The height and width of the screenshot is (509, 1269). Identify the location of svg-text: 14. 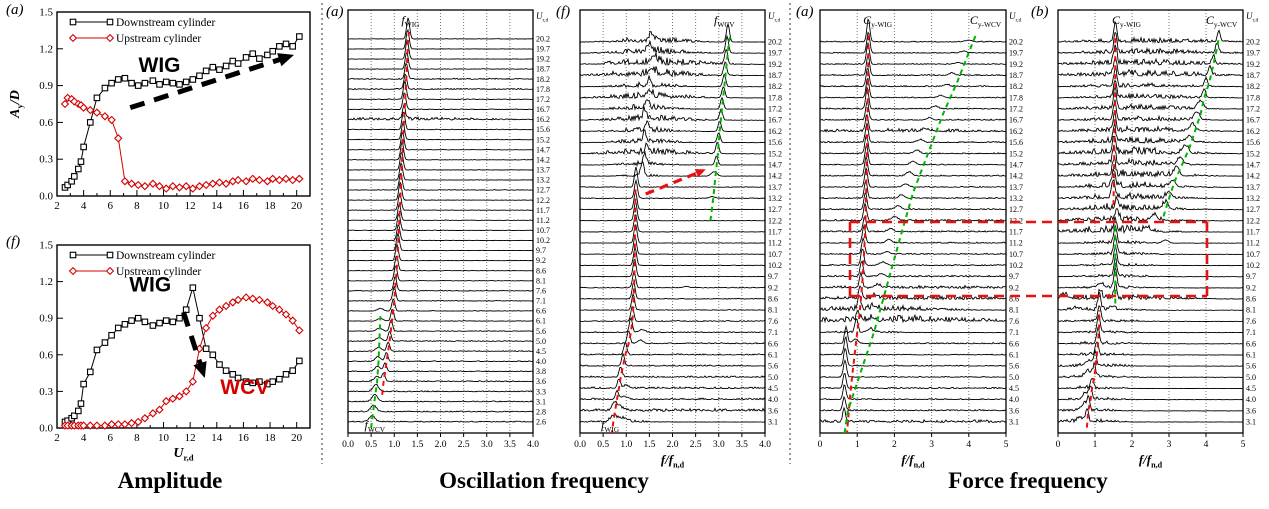
(217, 438).